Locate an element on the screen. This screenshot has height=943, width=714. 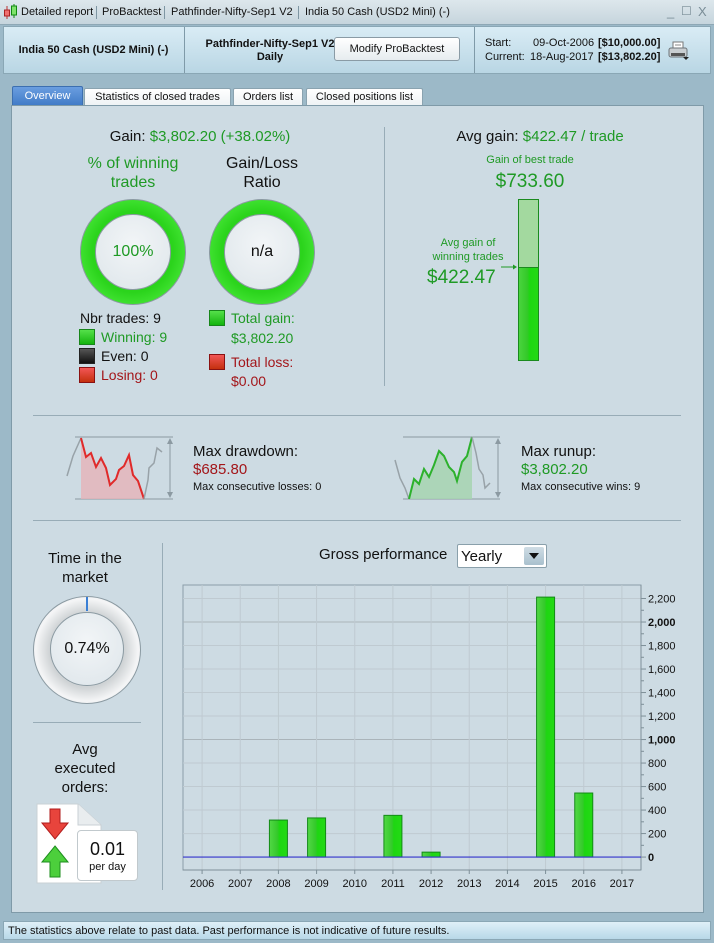
losing-count: Losing: 0 is located at coordinates (129, 375).